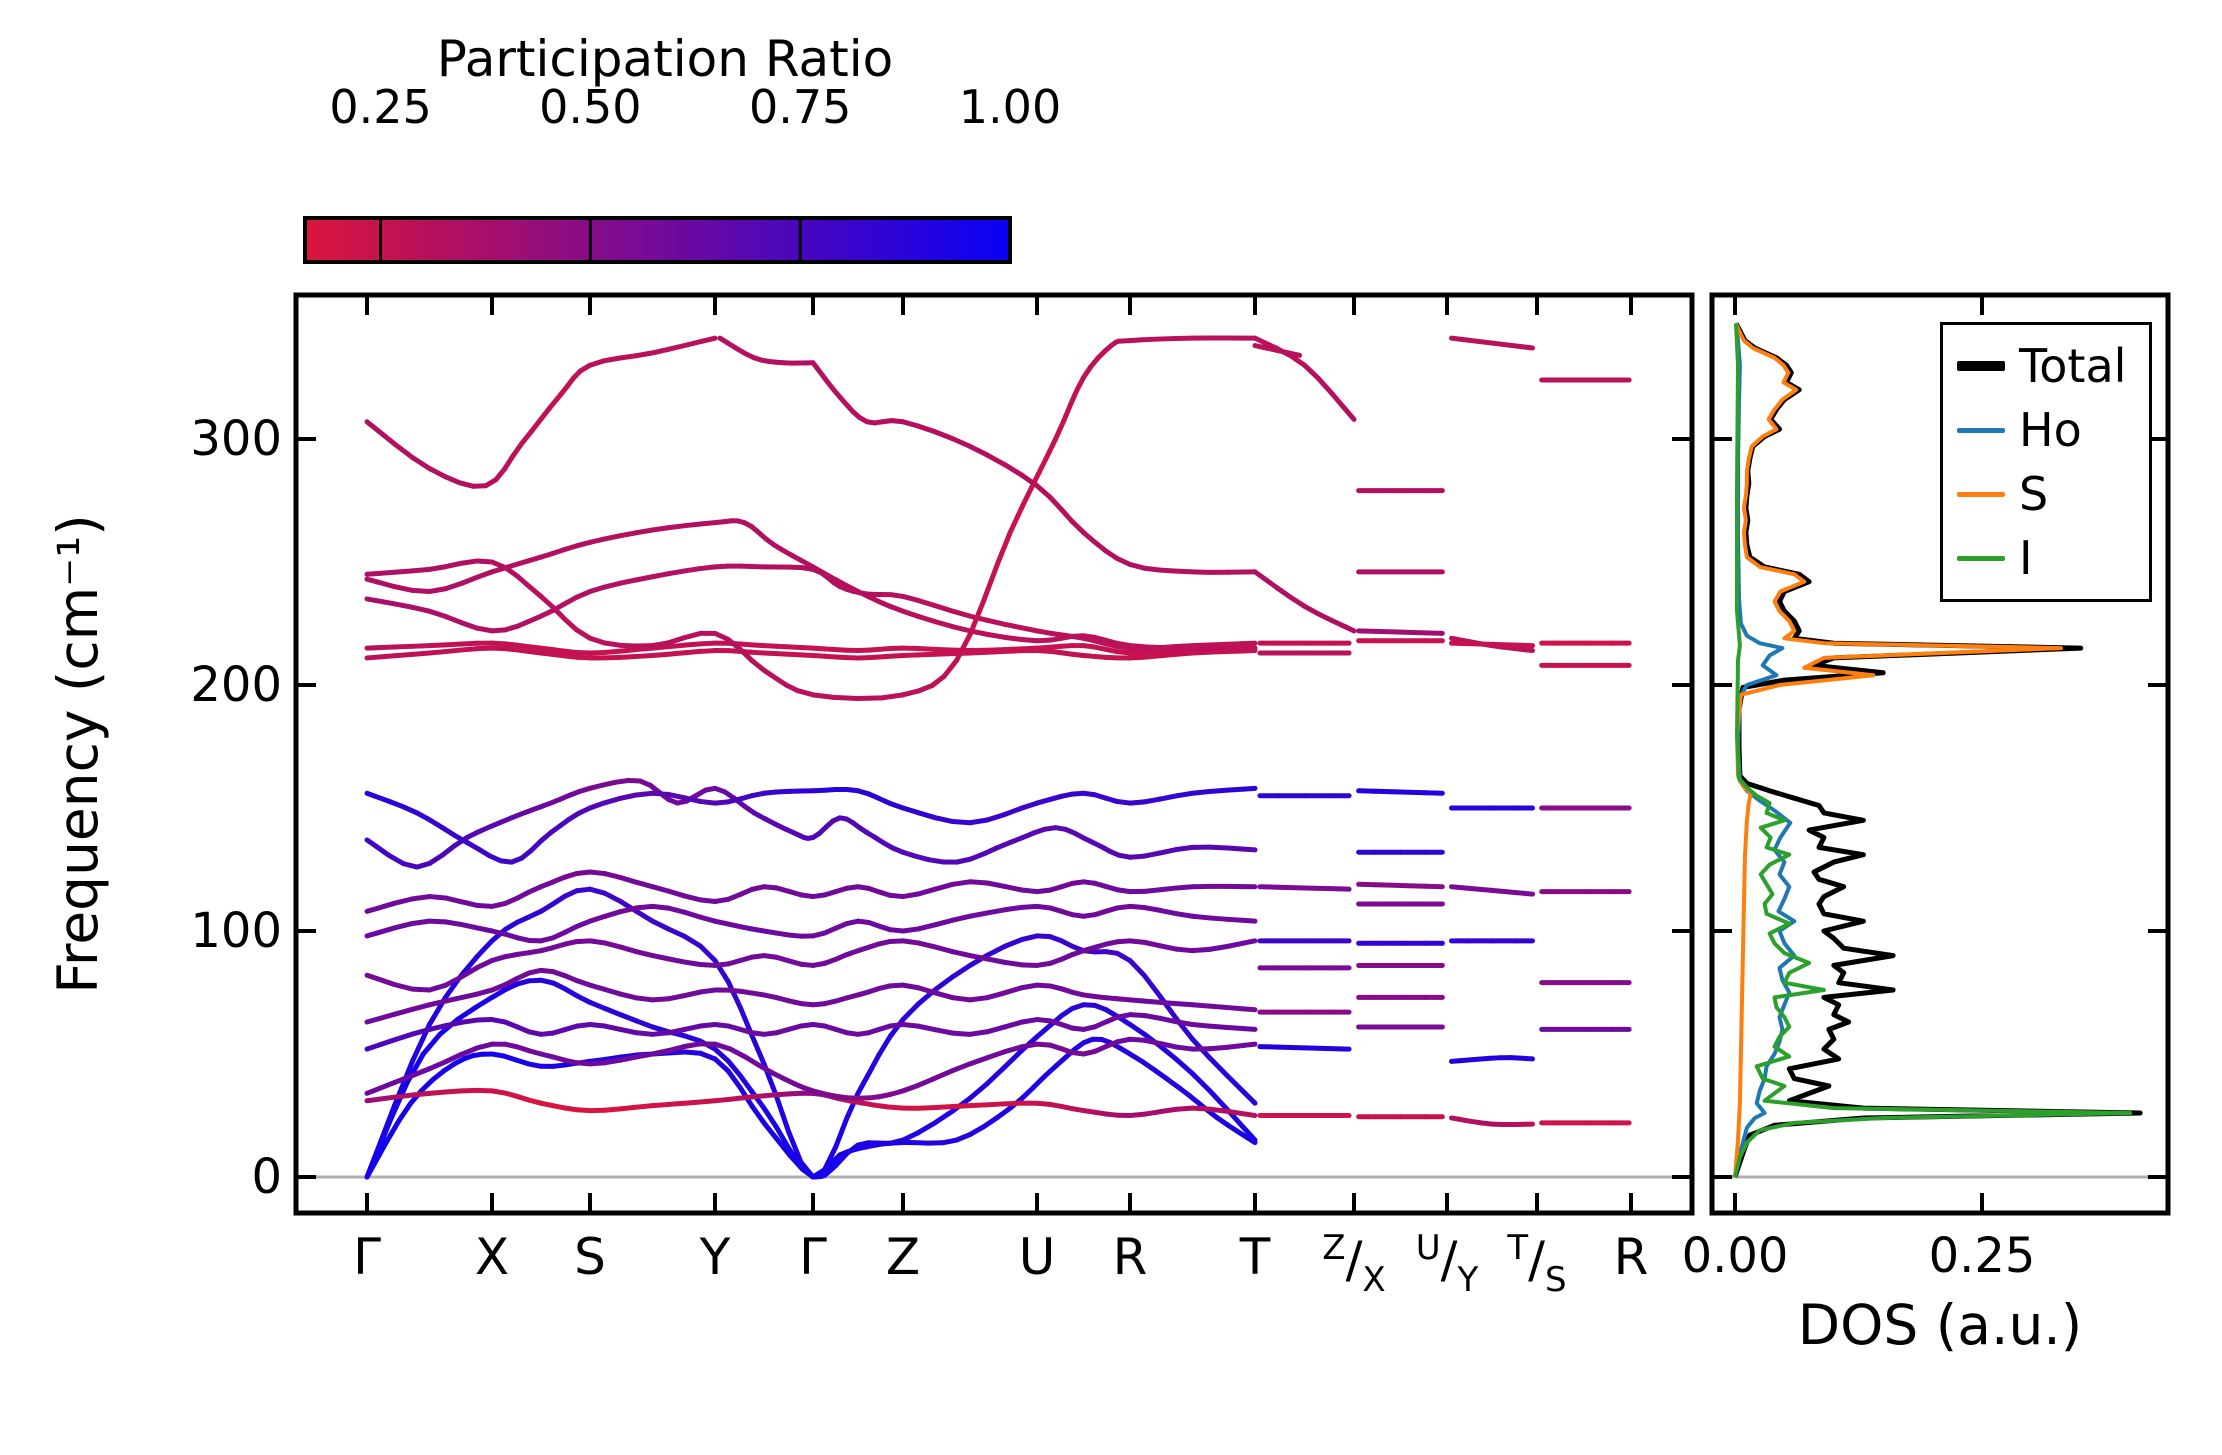  Describe the element at coordinates (590, 107) in the screenshot. I see `colorbar-tick-label: 0.50` at that location.